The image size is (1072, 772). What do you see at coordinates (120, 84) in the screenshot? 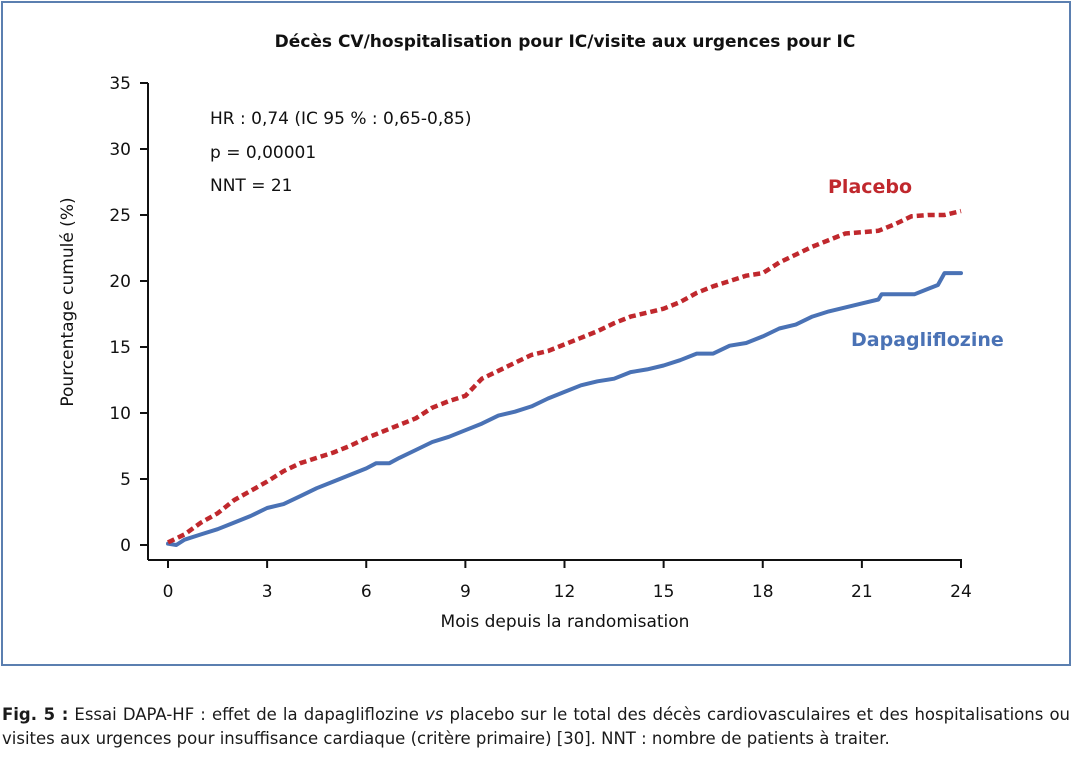
I see `y-tick-label: 35` at bounding box center [120, 84].